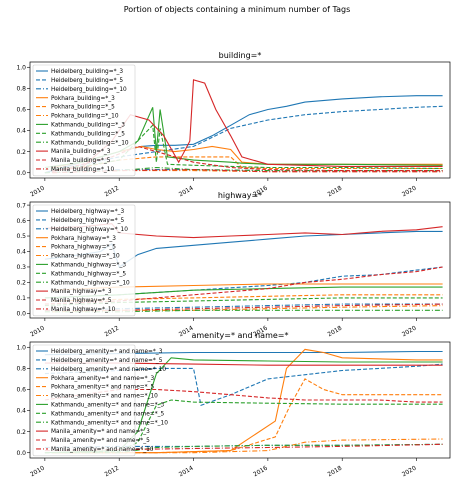 The height and width of the screenshot is (479, 474). What do you see at coordinates (100, 441) in the screenshot?
I see `legend-label: Manila_amenity=* and name=*_5` at bounding box center [100, 441].